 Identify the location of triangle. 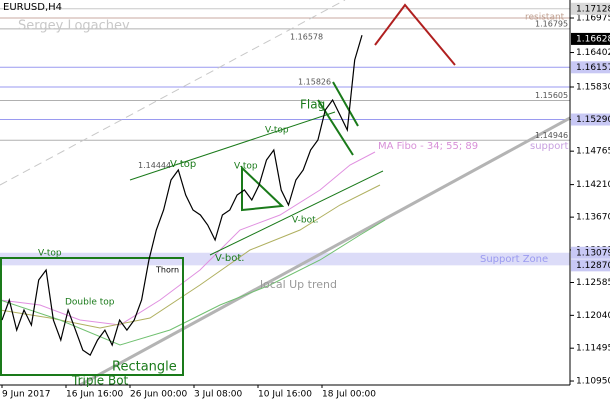
(263, 188).